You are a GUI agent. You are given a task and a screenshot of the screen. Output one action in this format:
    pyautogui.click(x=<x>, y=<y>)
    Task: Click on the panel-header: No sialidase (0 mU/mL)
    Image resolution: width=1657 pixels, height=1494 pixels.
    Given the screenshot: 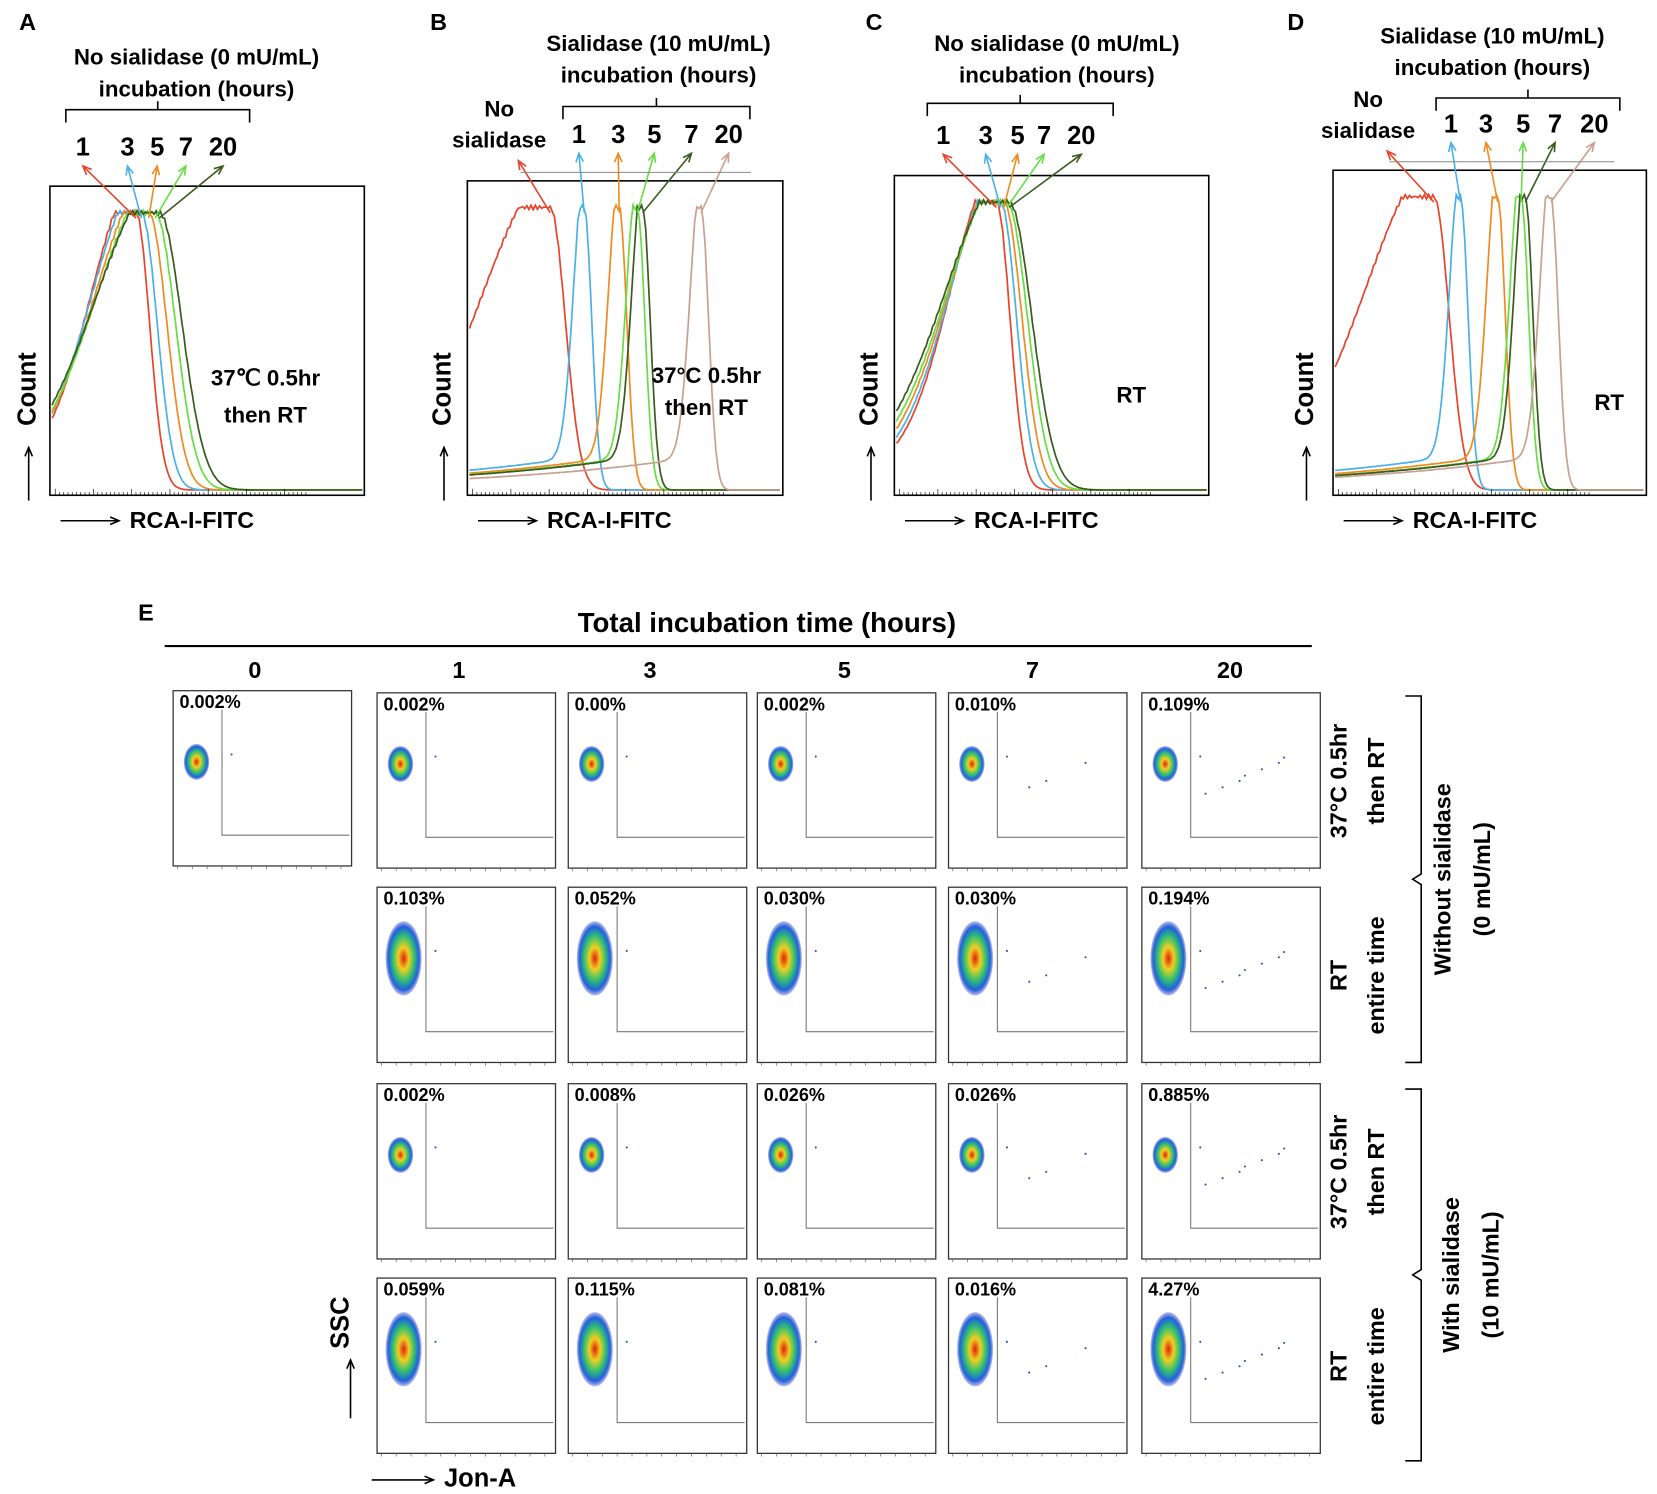 What is the action you would take?
    pyautogui.click(x=196, y=57)
    